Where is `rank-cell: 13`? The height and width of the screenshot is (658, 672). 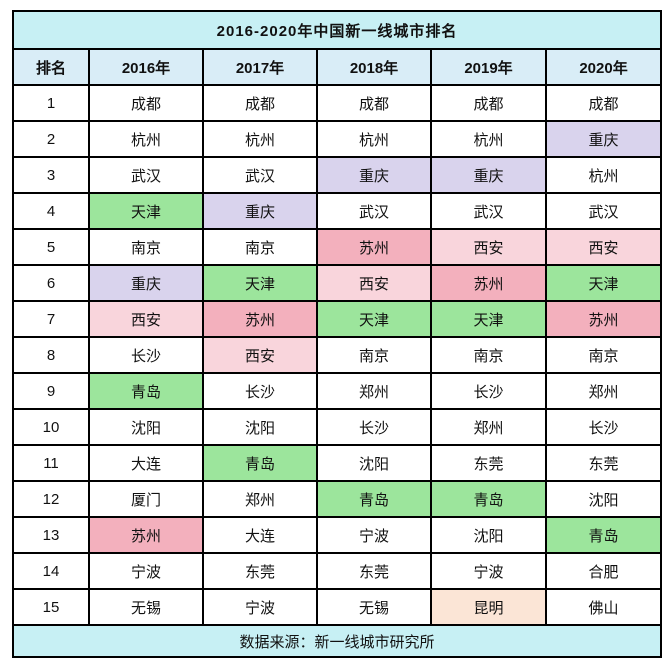 rank-cell: 13 is located at coordinates (51, 535).